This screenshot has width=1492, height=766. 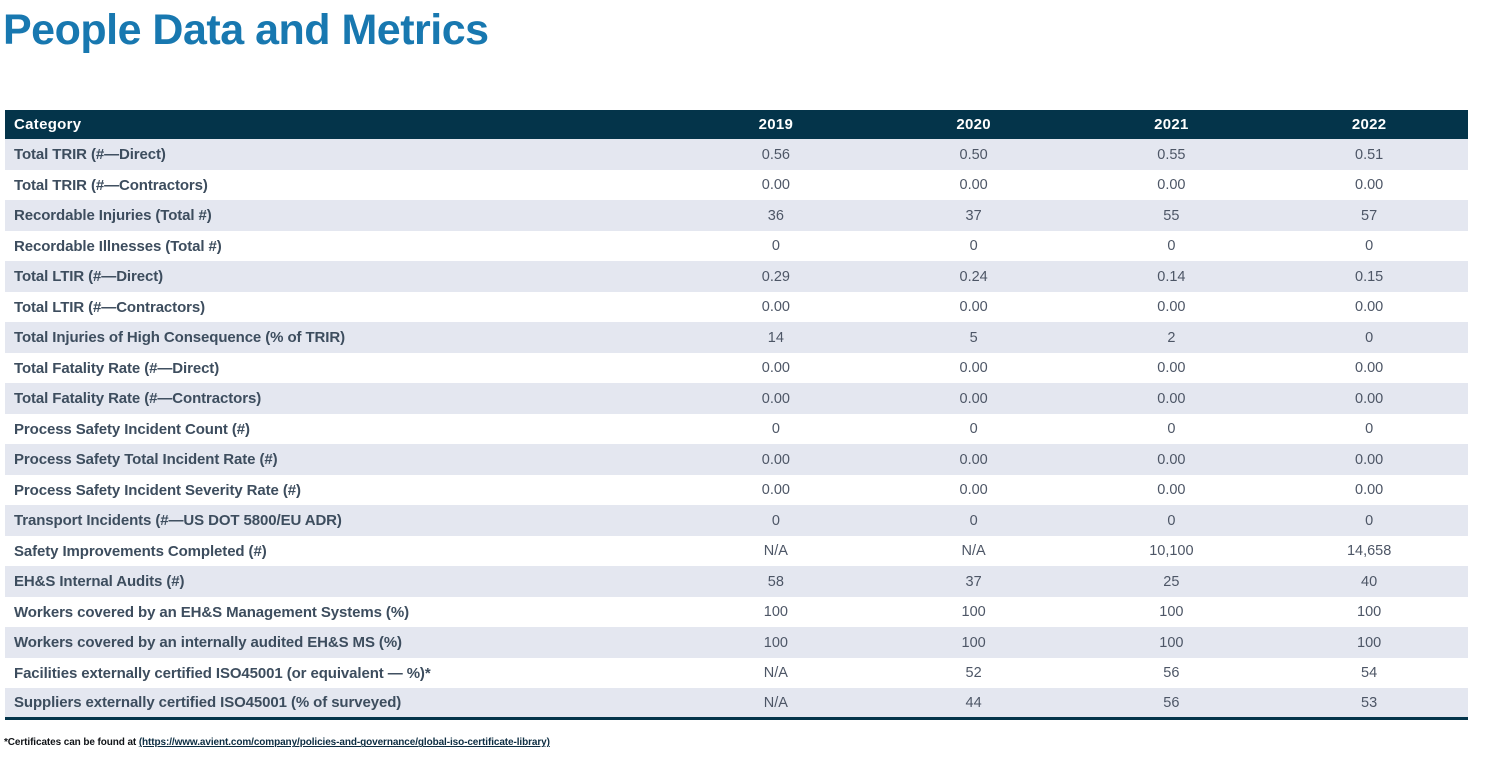 I want to click on row-value-2022: 14,658, so click(x=1369, y=551).